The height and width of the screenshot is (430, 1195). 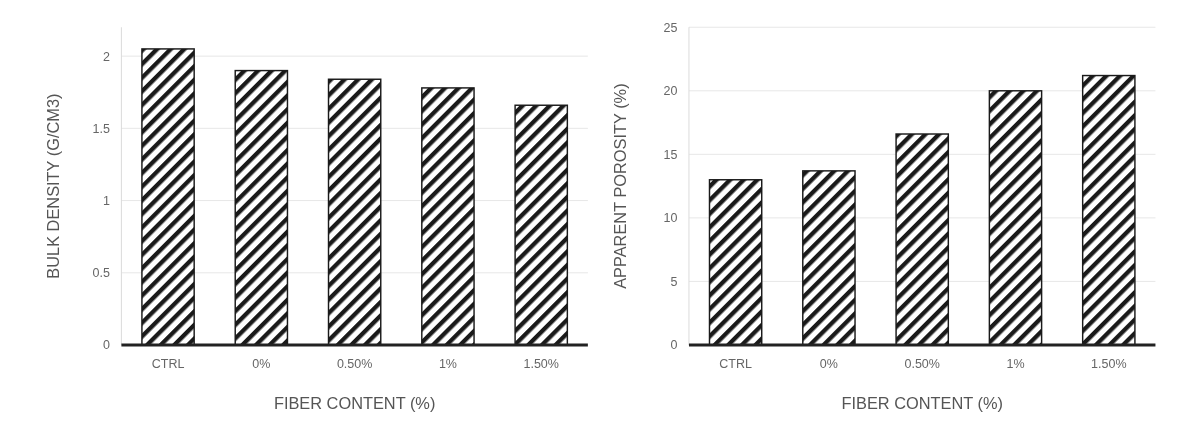 I want to click on y-tick-label: 15, so click(x=670, y=154).